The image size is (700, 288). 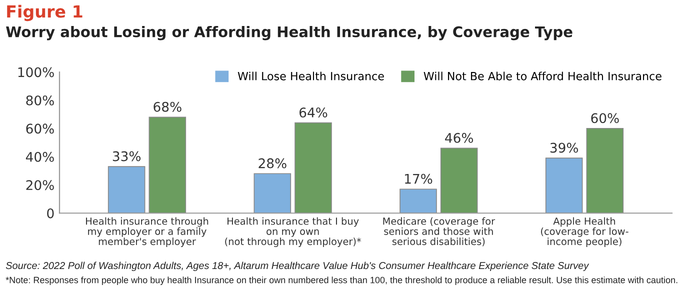 I want to click on text: 17%, so click(x=418, y=179).